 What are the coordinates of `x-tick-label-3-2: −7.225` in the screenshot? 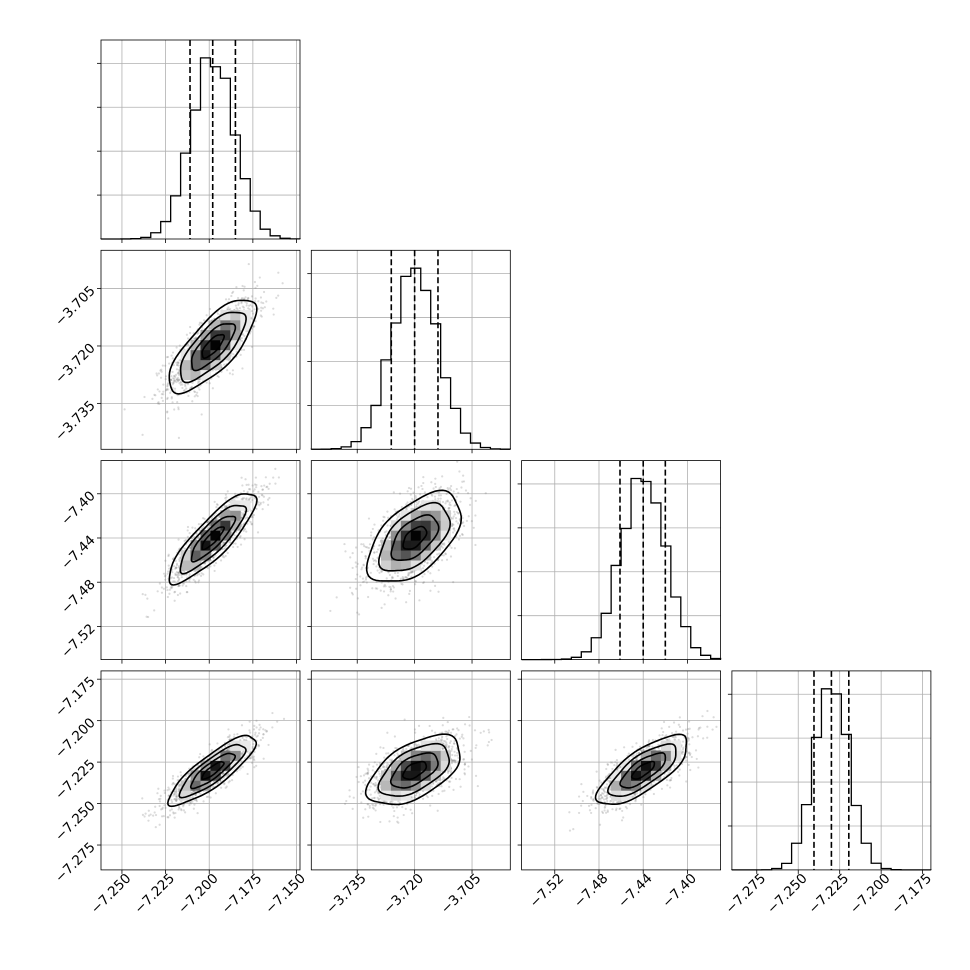 It's located at (828, 894).